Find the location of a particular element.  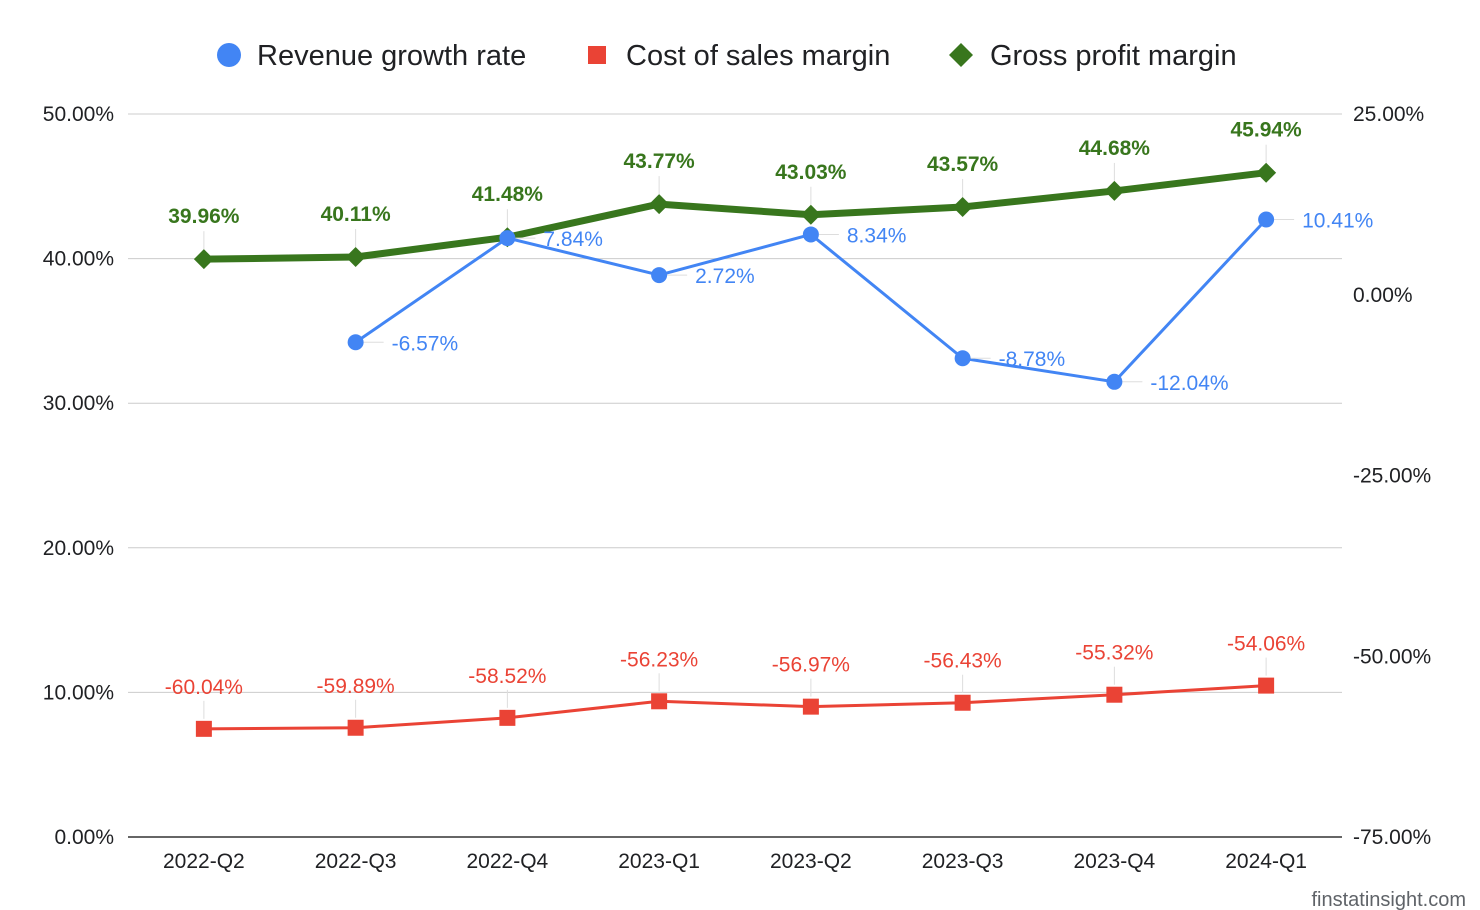

data-label: -56.97% is located at coordinates (811, 665).